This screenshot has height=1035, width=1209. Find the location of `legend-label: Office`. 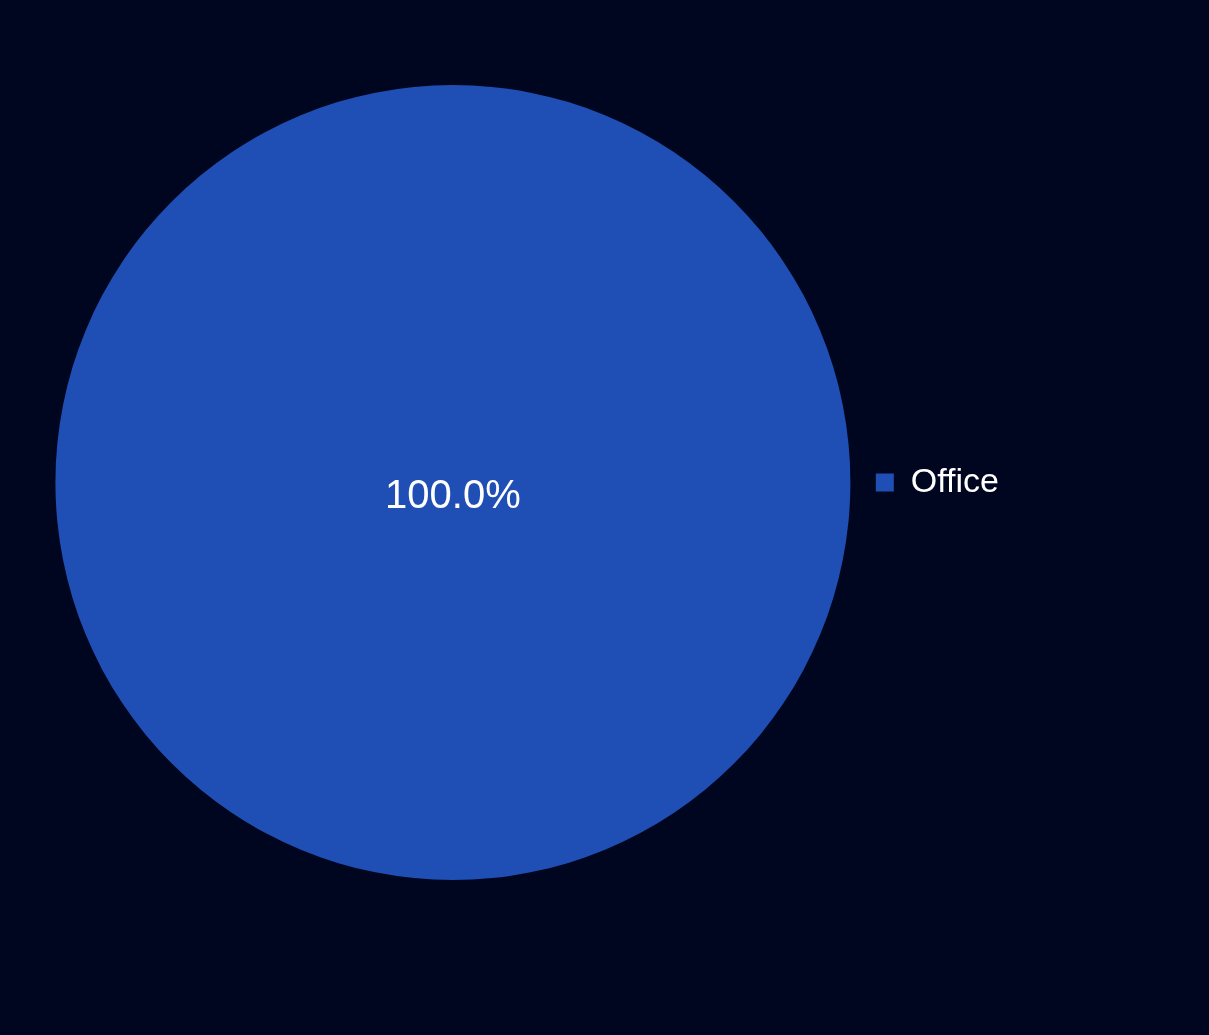

legend-label: Office is located at coordinates (954, 479).